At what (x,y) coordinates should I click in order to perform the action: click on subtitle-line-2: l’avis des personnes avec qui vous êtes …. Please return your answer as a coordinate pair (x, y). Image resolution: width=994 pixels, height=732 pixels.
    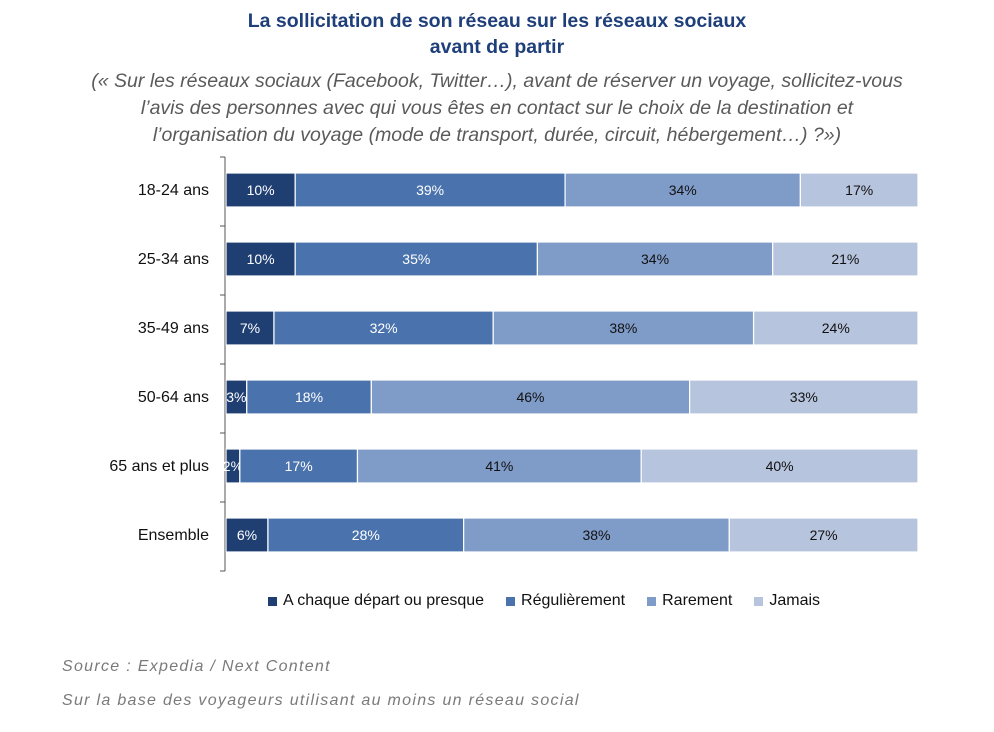
    Looking at the image, I should click on (497, 108).